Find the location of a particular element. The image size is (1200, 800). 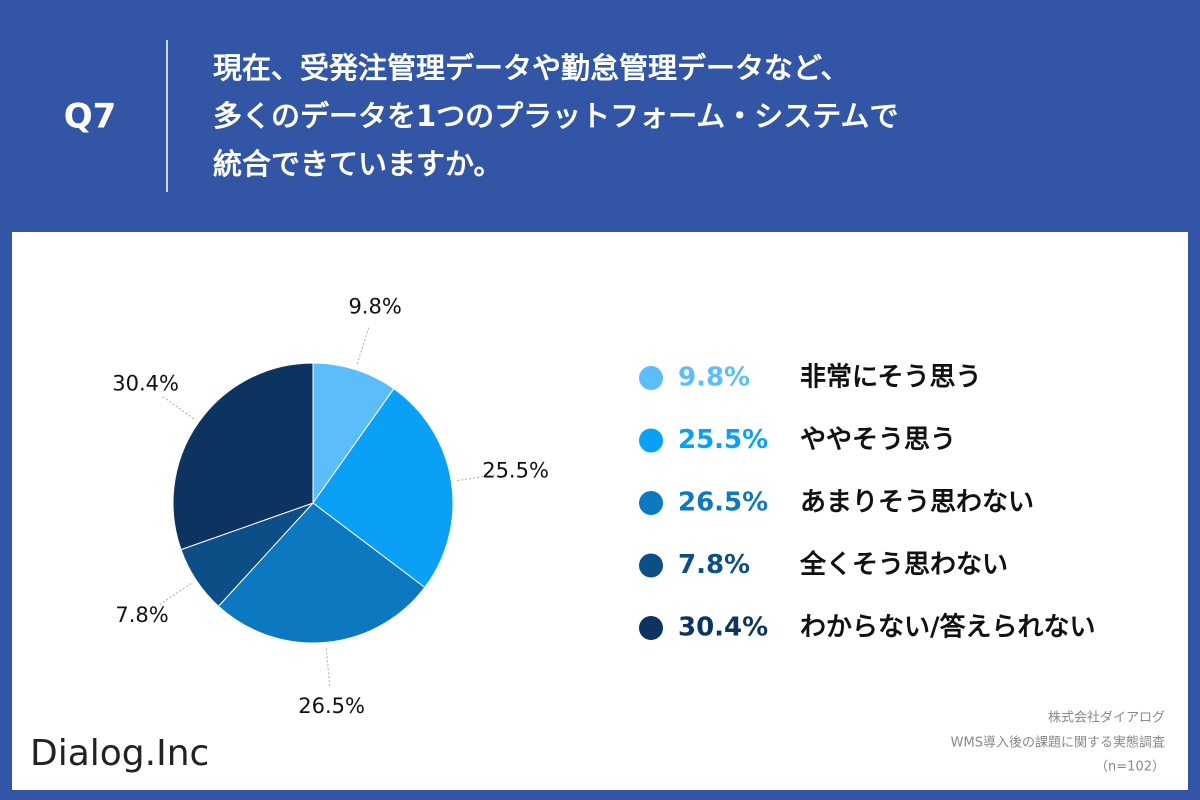

source-line: WMS導入後の課題に関する実態調査 is located at coordinates (1058, 743).